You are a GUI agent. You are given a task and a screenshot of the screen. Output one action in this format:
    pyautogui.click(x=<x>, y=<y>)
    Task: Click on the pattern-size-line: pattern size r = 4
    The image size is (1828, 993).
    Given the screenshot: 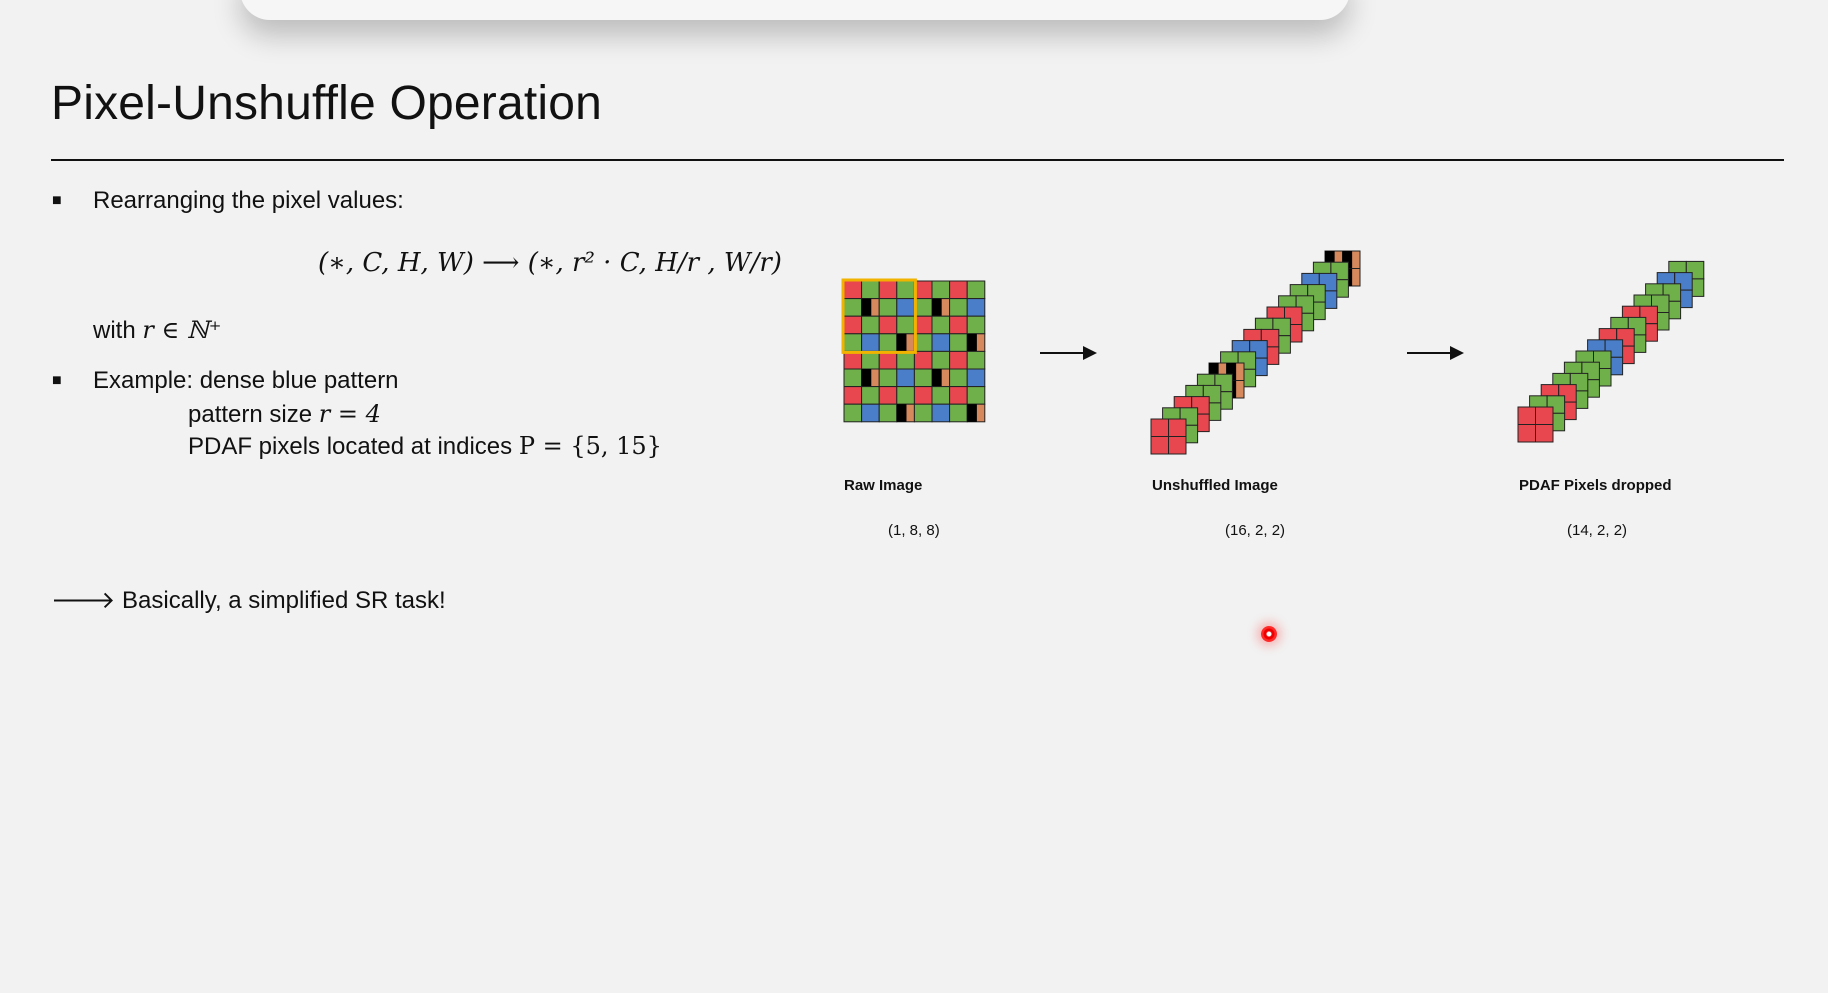 What is the action you would take?
    pyautogui.click(x=284, y=414)
    